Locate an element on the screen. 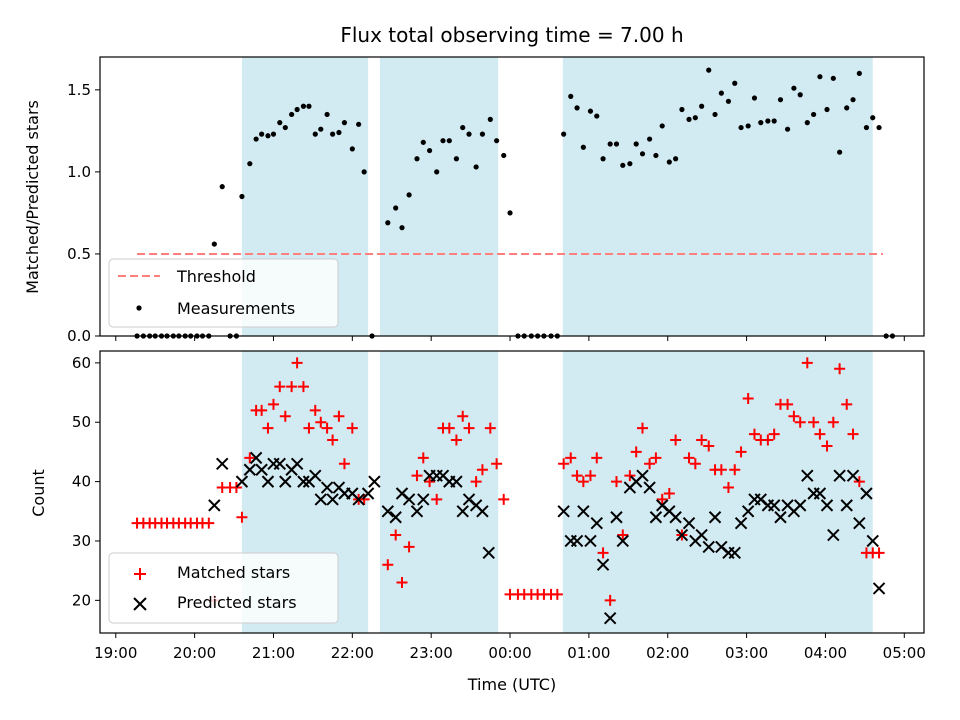 This screenshot has height=720, width=960. count-y-tick-label: 40 is located at coordinates (81, 482).